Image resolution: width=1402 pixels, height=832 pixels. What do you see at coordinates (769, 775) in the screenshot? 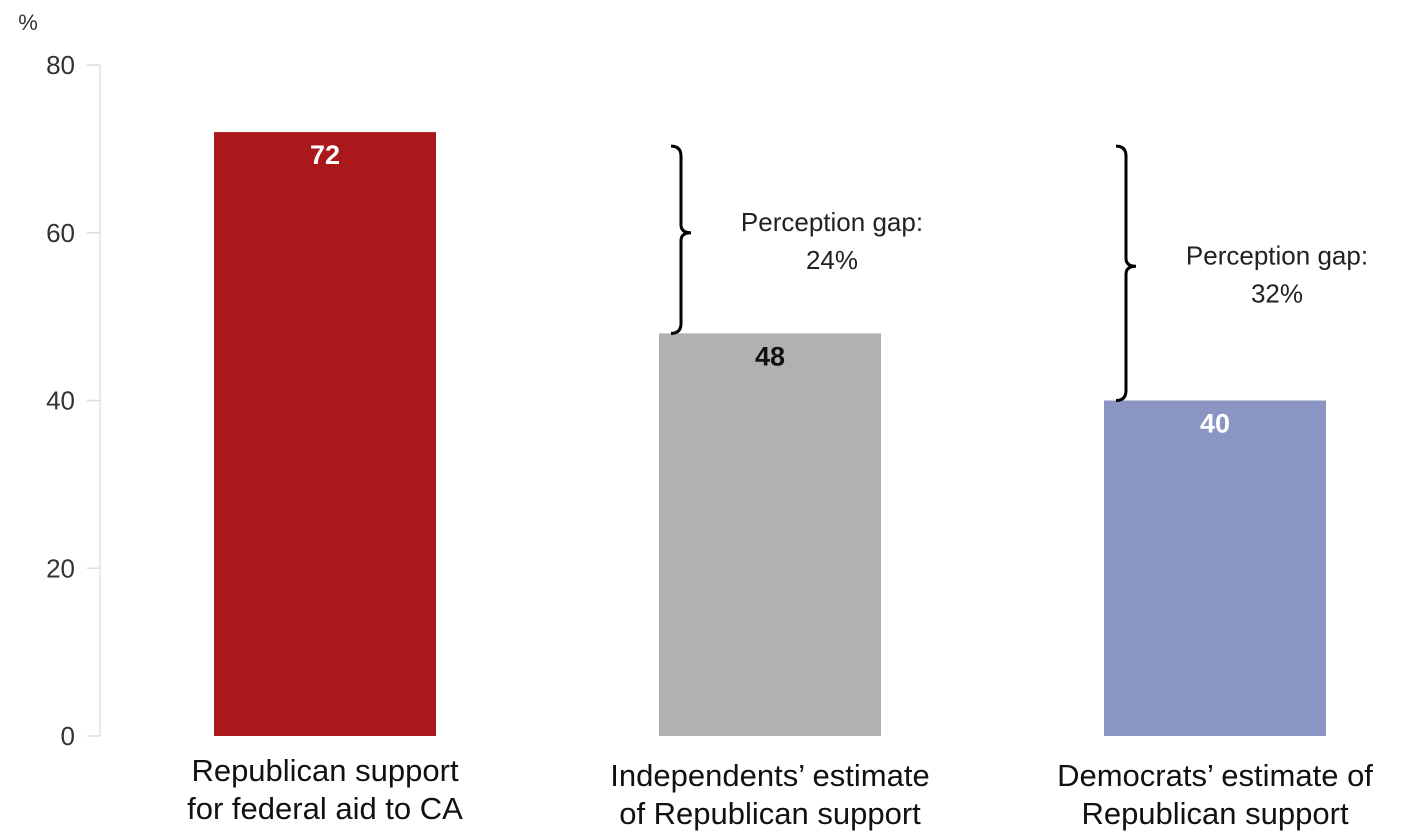
I see `category-label-line: Independents’ estimate` at bounding box center [769, 775].